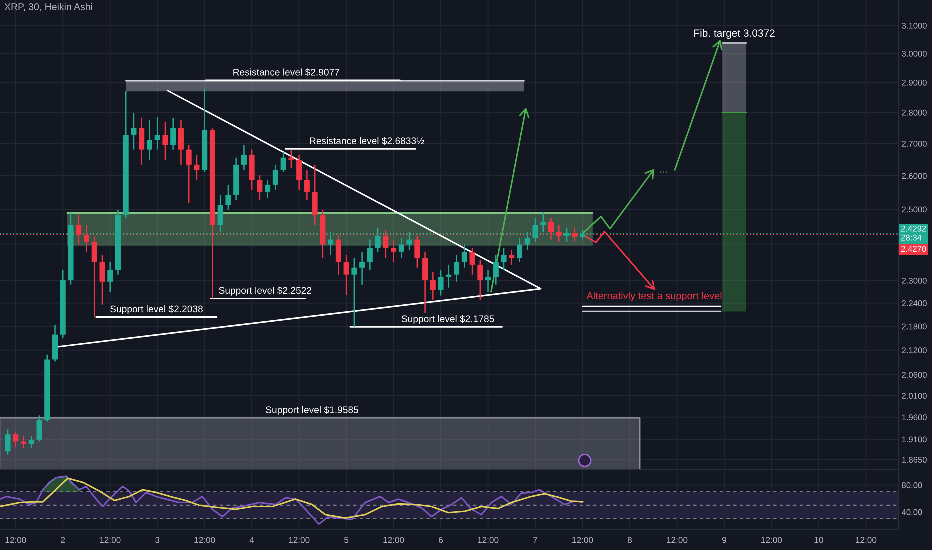 The image size is (932, 550). What do you see at coordinates (819, 540) in the screenshot?
I see `x-tick-label: 10` at bounding box center [819, 540].